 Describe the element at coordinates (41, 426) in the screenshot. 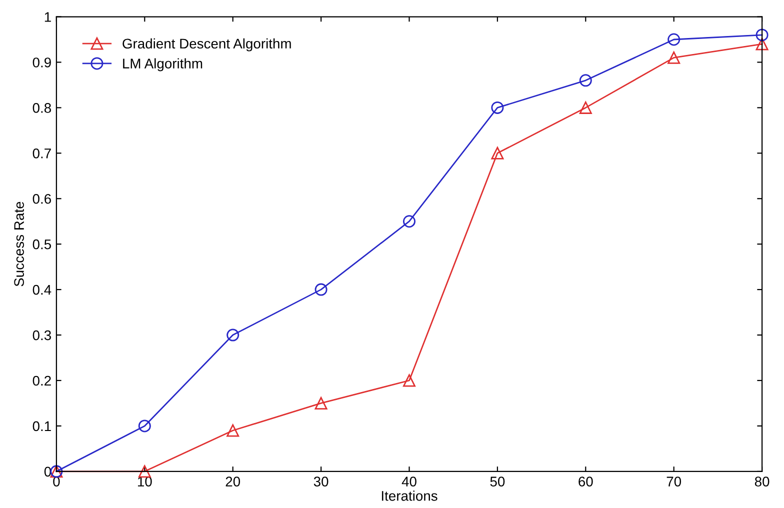

I see `y-tick-label: 0.1` at that location.